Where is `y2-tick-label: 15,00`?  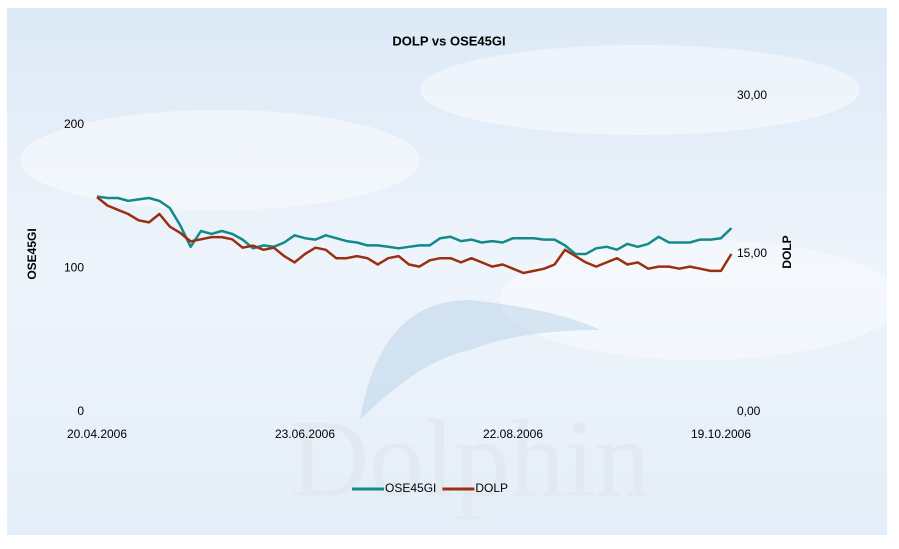 y2-tick-label: 15,00 is located at coordinates (752, 253).